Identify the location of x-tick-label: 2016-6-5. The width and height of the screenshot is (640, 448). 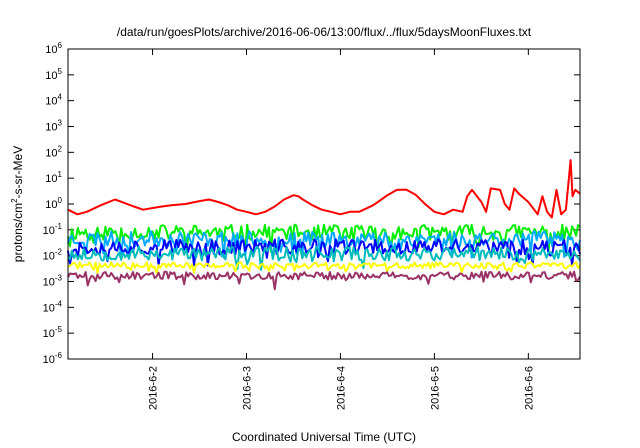
(435, 388).